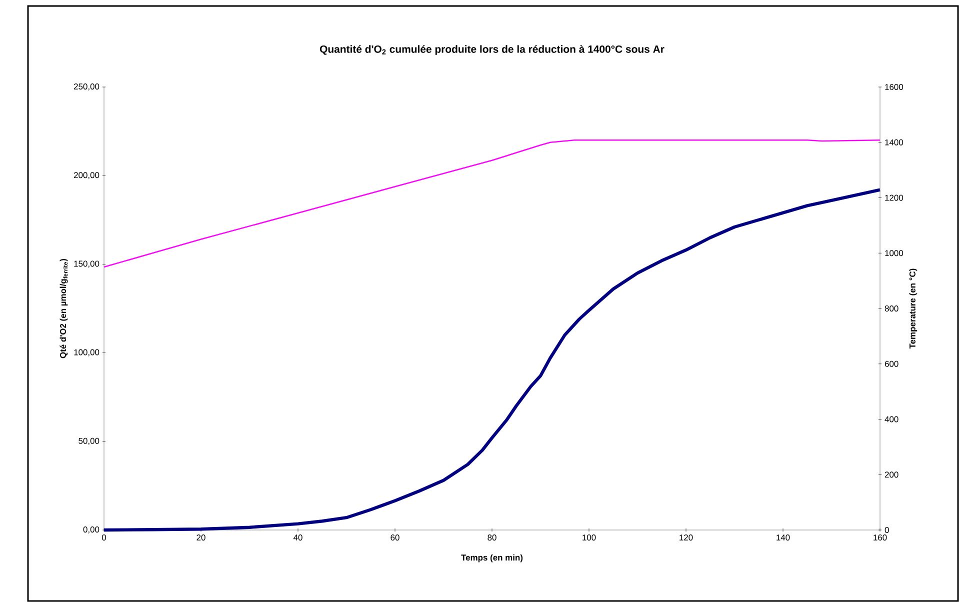 Image resolution: width=963 pixels, height=602 pixels. What do you see at coordinates (891, 475) in the screenshot?
I see `y2-tick-label: 200` at bounding box center [891, 475].